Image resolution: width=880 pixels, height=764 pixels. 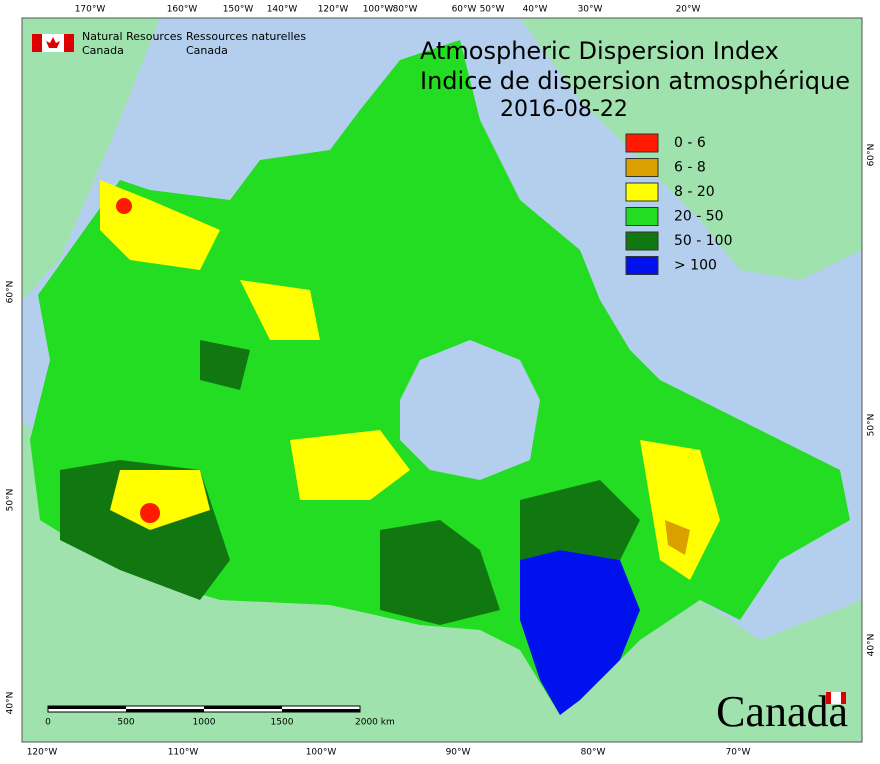 What do you see at coordinates (694, 192) in the screenshot?
I see `legend-label: 8 - 20` at bounding box center [694, 192].